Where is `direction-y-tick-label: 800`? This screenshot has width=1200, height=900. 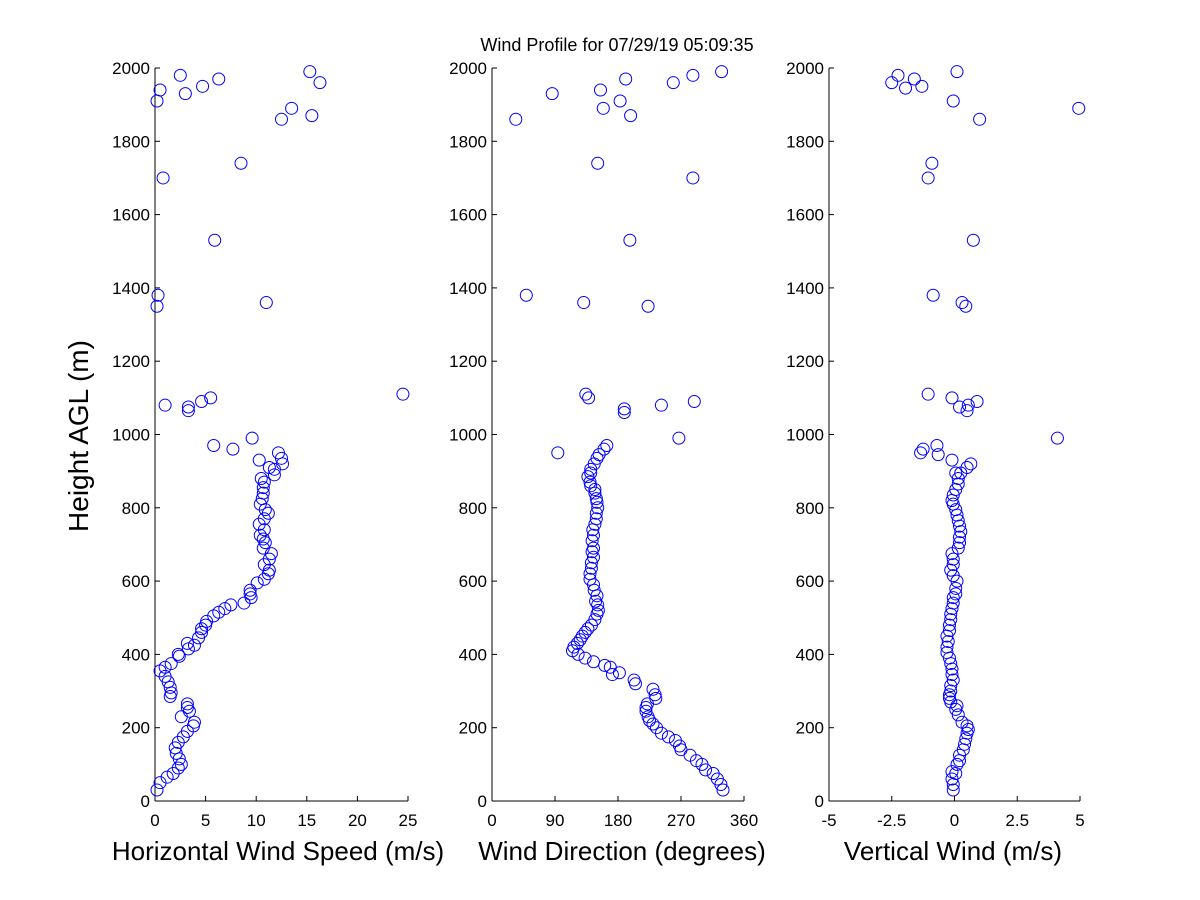
direction-y-tick-label: 800 is located at coordinates (473, 508).